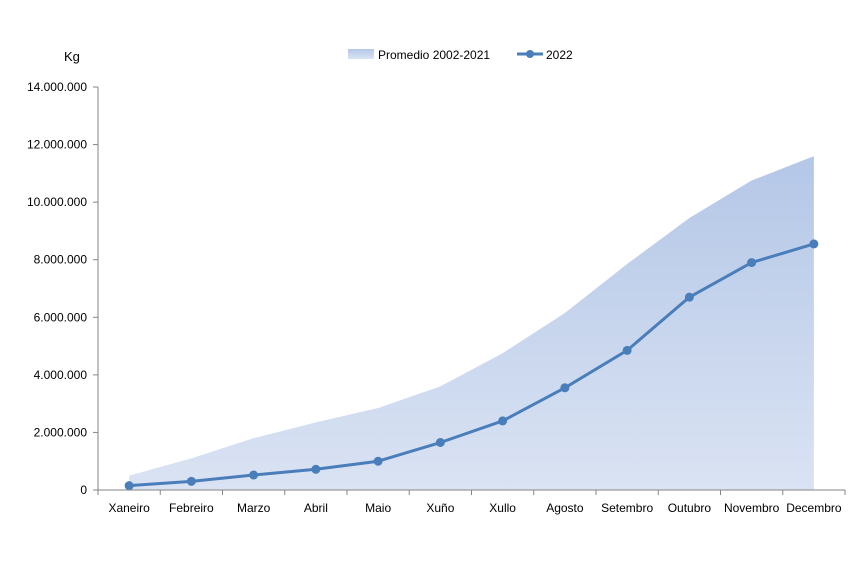 This screenshot has width=859, height=565. What do you see at coordinates (502, 508) in the screenshot?
I see `x-tick-label: Xullo` at bounding box center [502, 508].